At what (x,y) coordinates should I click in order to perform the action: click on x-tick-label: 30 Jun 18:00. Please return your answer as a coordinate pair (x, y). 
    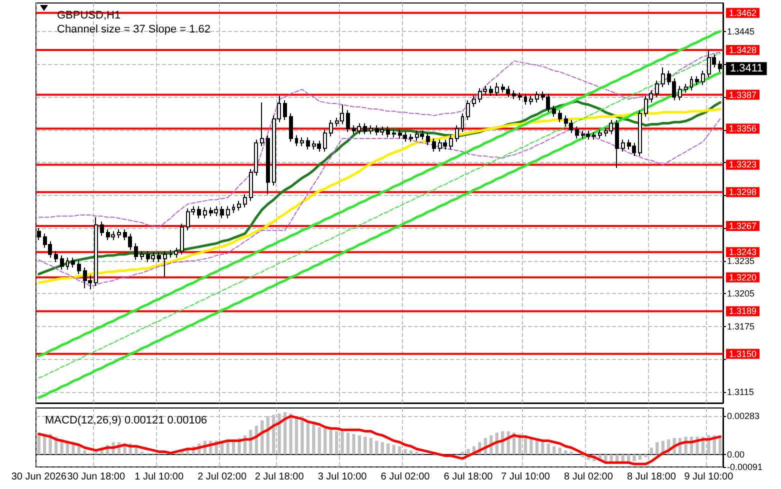
    Looking at the image, I should click on (96, 477).